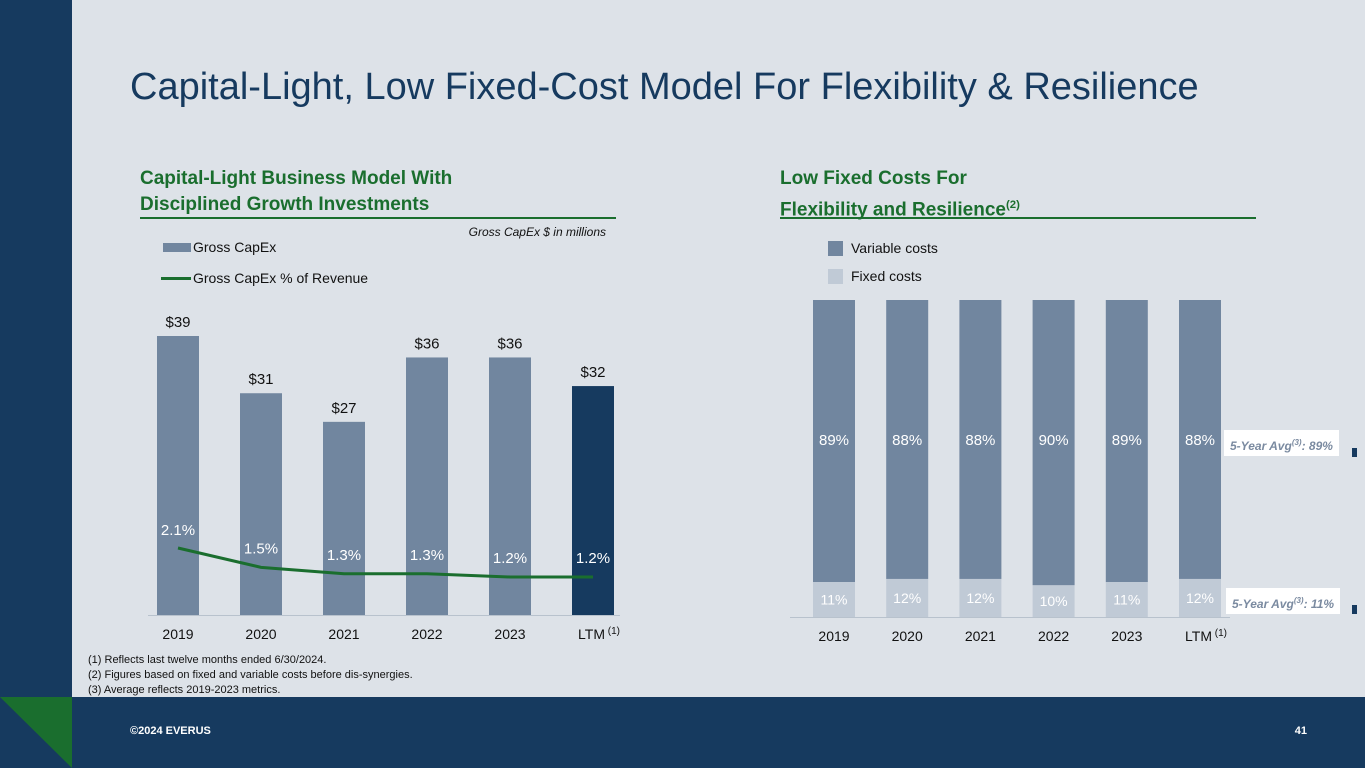 The image size is (1365, 768). Describe the element at coordinates (873, 178) in the screenshot. I see `right-heading-line1: Low Fixed Costs For` at that location.